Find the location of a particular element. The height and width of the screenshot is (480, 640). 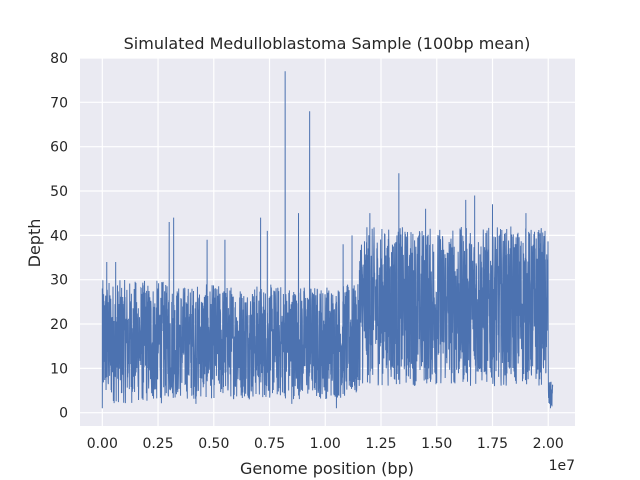

y-tick-label: 10 is located at coordinates (59, 369).